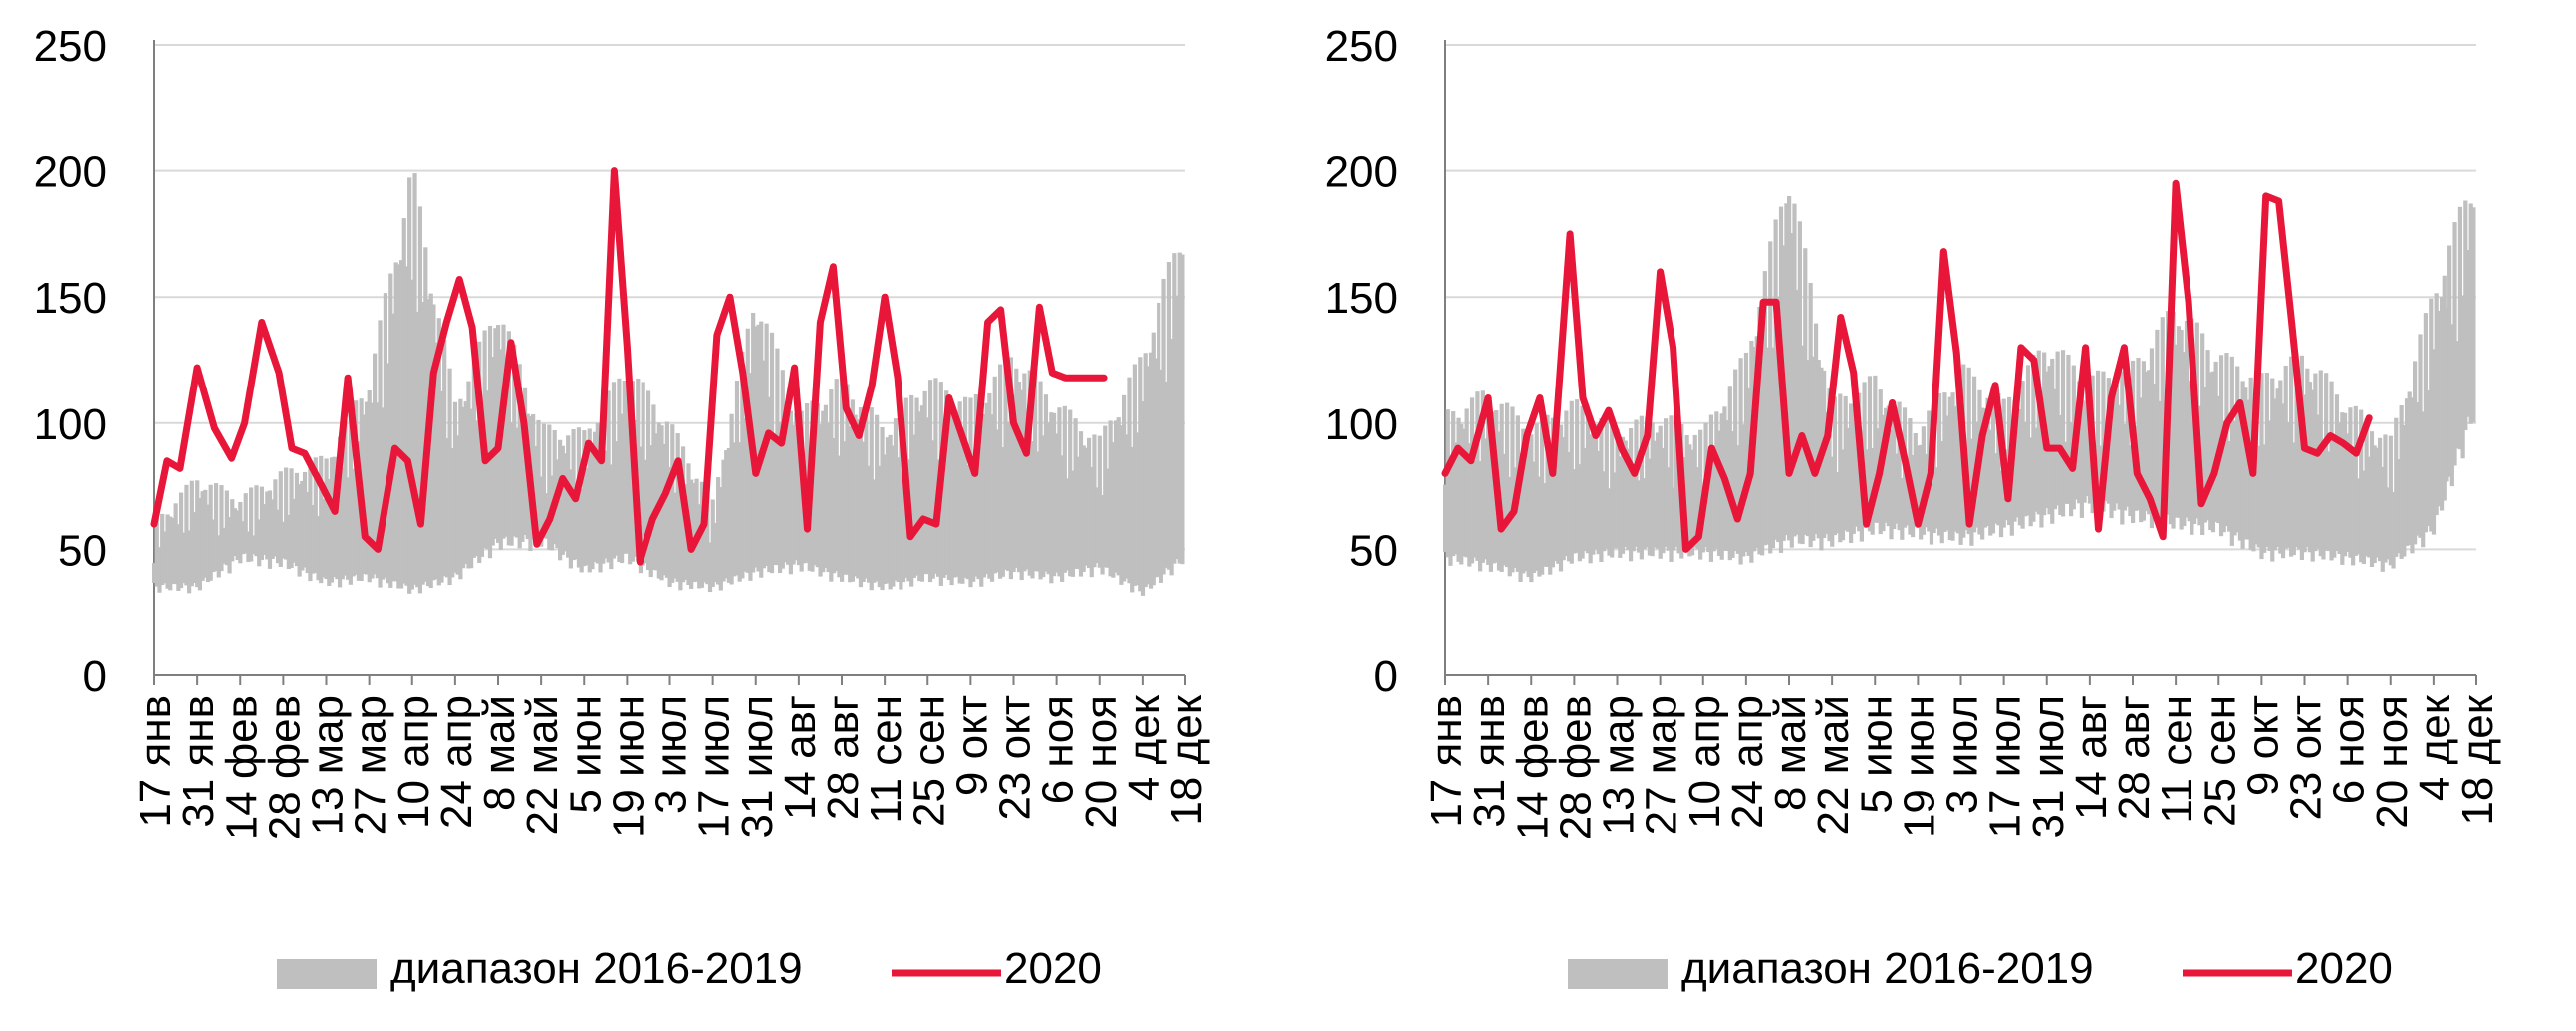  I want to click on x-tick-label: 17 июл, so click(2005, 766).